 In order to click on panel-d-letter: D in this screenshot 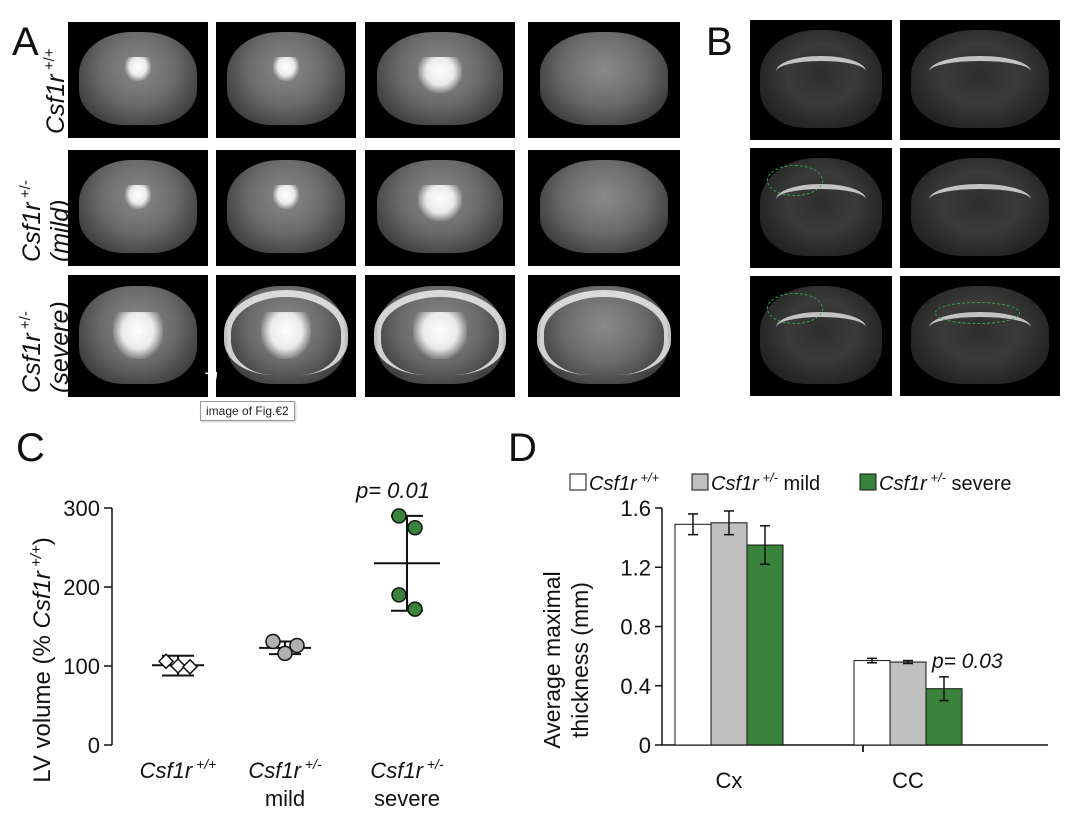, I will do `click(522, 448)`.